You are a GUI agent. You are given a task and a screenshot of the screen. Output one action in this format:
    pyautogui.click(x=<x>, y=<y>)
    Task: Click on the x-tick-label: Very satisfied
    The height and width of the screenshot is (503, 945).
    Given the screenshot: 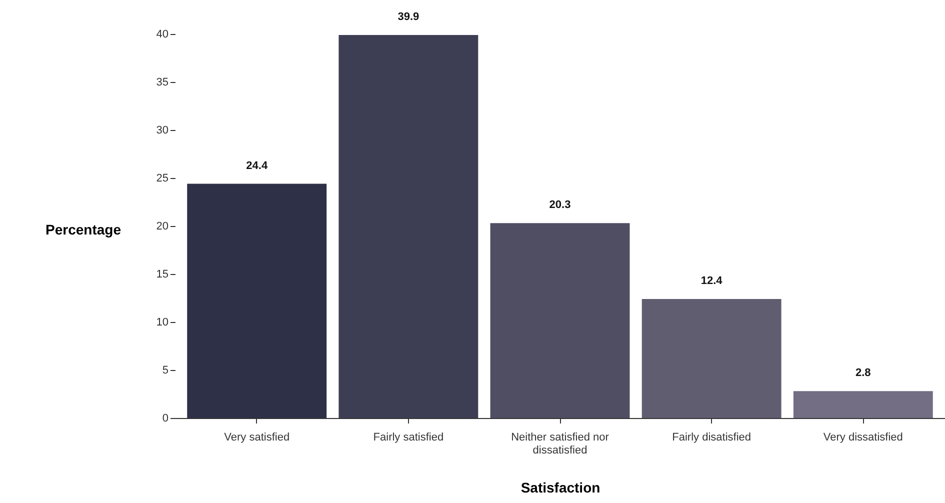 What is the action you would take?
    pyautogui.click(x=257, y=438)
    